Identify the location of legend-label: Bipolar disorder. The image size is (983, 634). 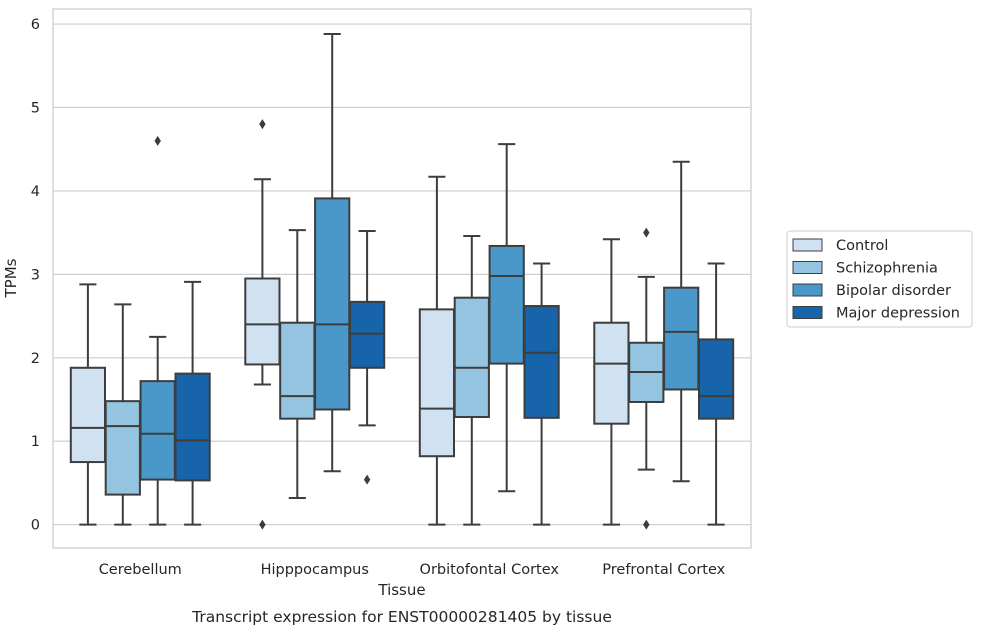
(893, 291).